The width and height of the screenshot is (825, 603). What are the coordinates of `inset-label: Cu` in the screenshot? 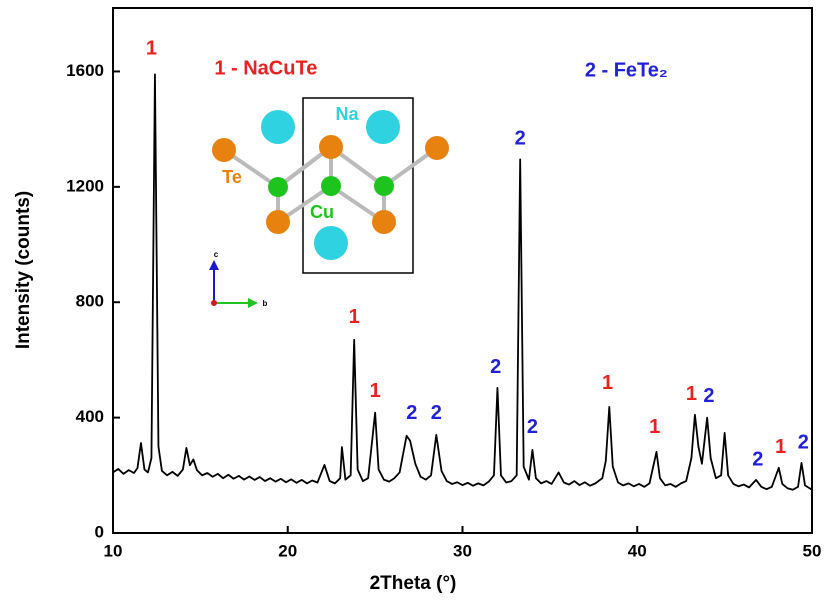 It's located at (322, 212).